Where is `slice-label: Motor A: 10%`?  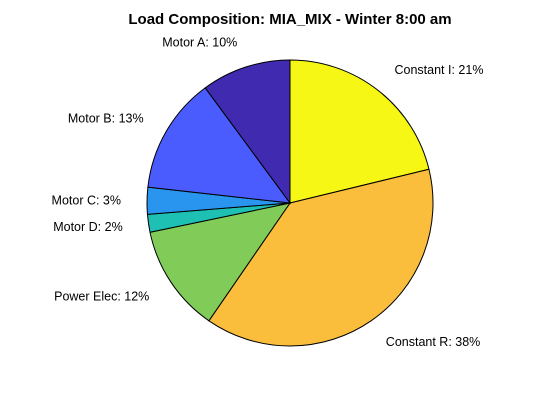 slice-label: Motor A: 10% is located at coordinates (199, 42).